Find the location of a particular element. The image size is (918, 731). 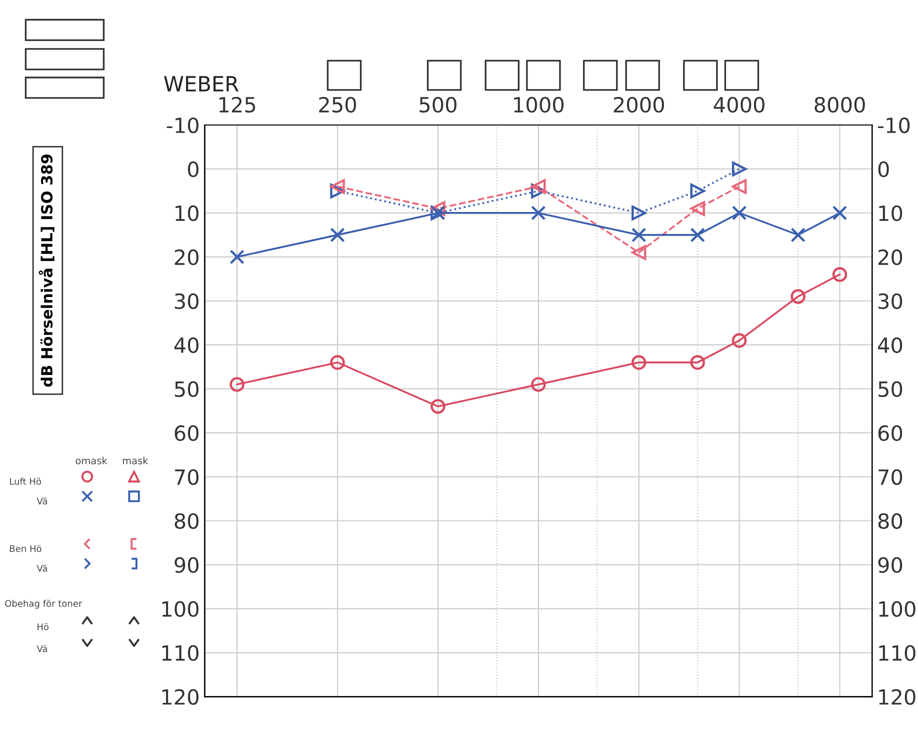

y-tick-label: 10 is located at coordinates (187, 213).